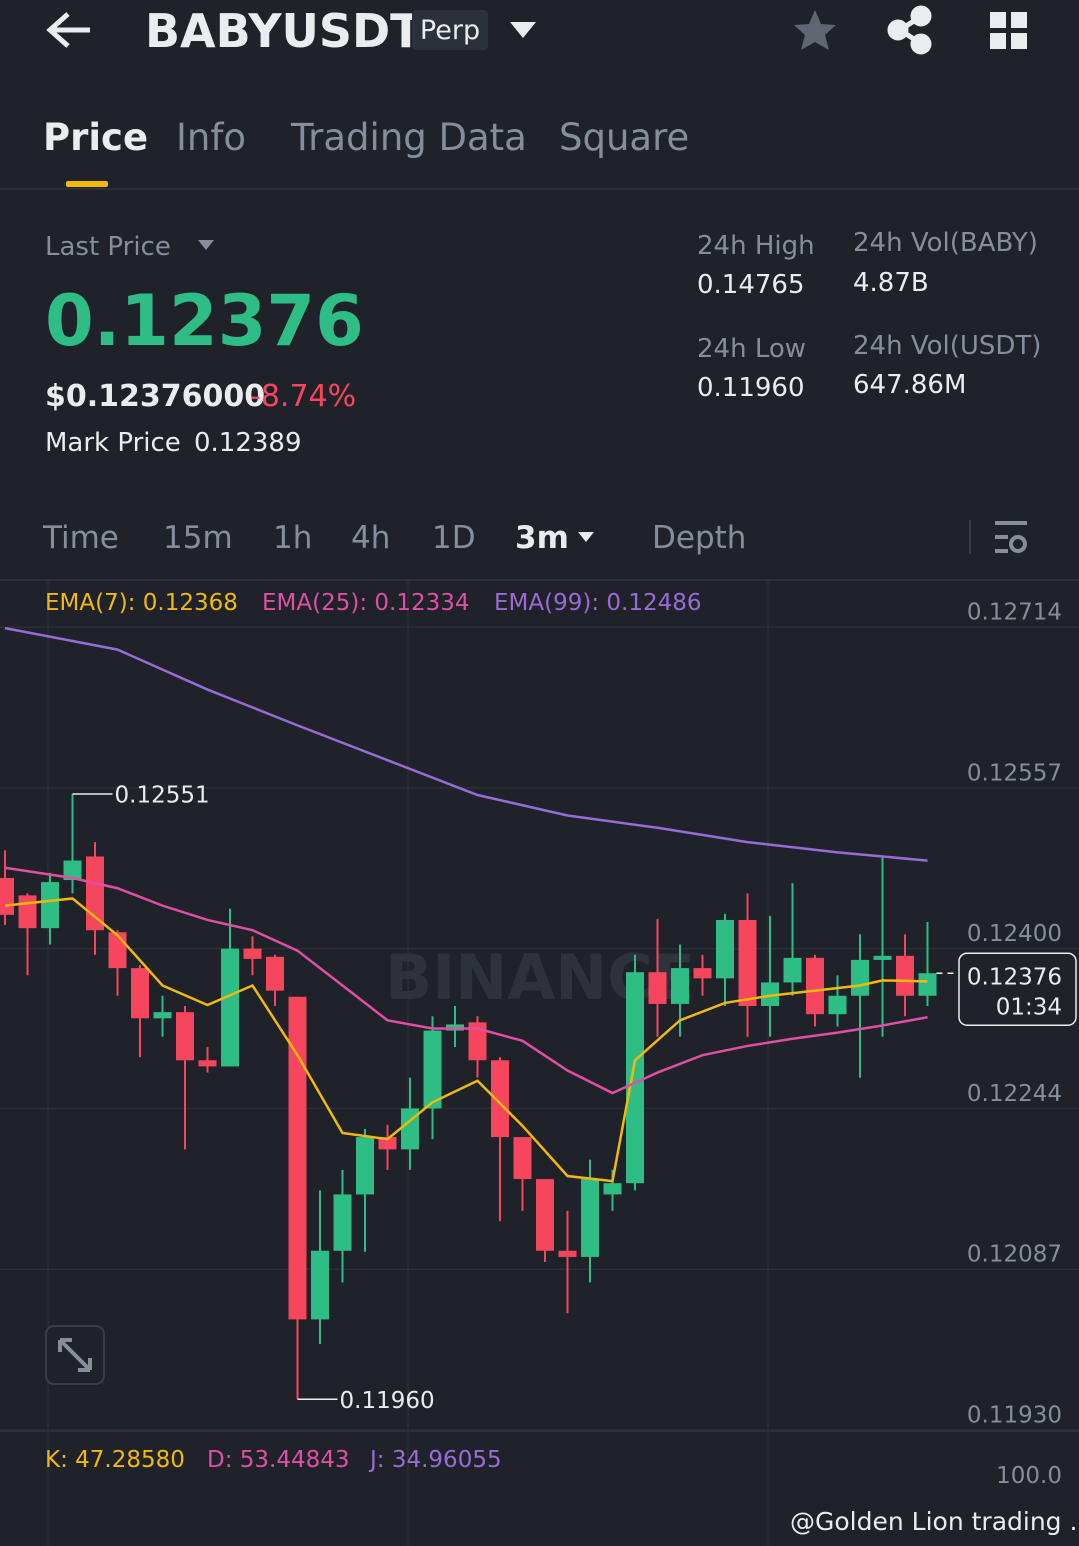 This screenshot has width=1079, height=1546. I want to click on symbol: BABYUSDT, so click(283, 31).